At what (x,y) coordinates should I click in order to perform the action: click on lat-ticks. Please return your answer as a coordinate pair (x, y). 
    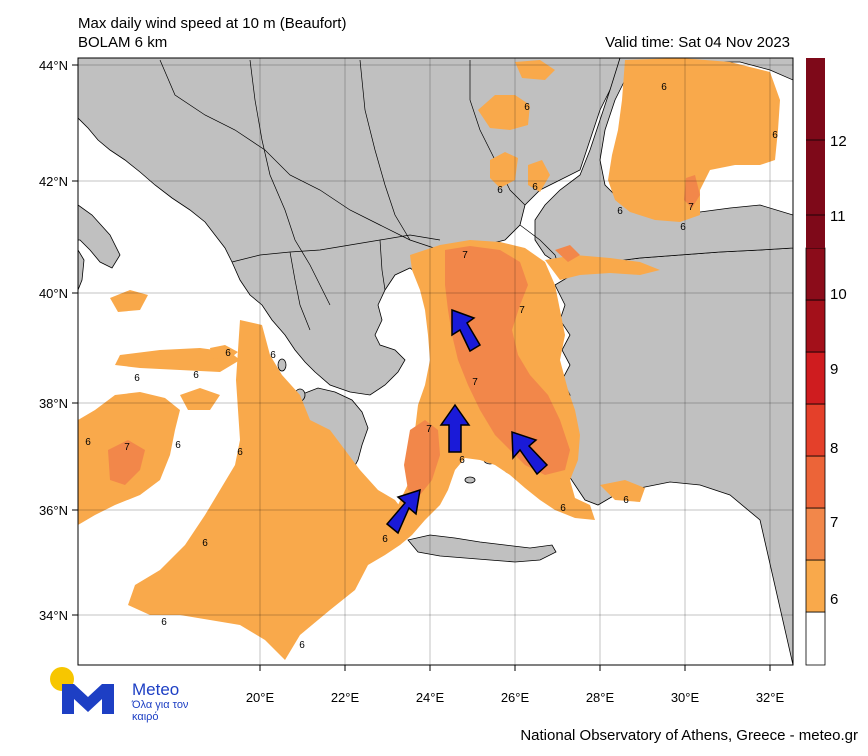
    Looking at the image, I should click on (75, 340).